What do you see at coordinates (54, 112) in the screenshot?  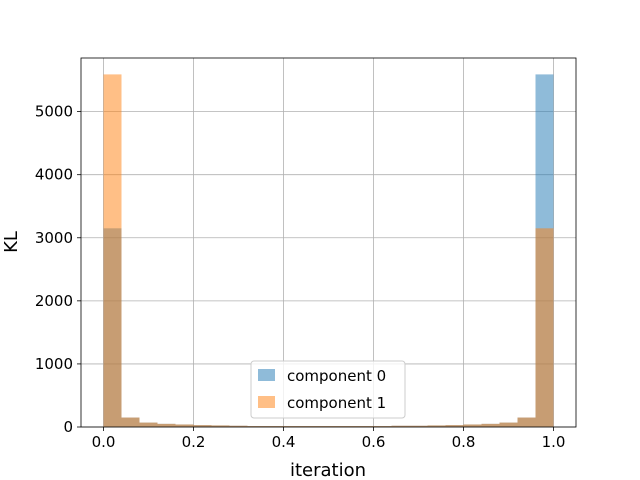 I see `y-tick-label: 5000` at bounding box center [54, 112].